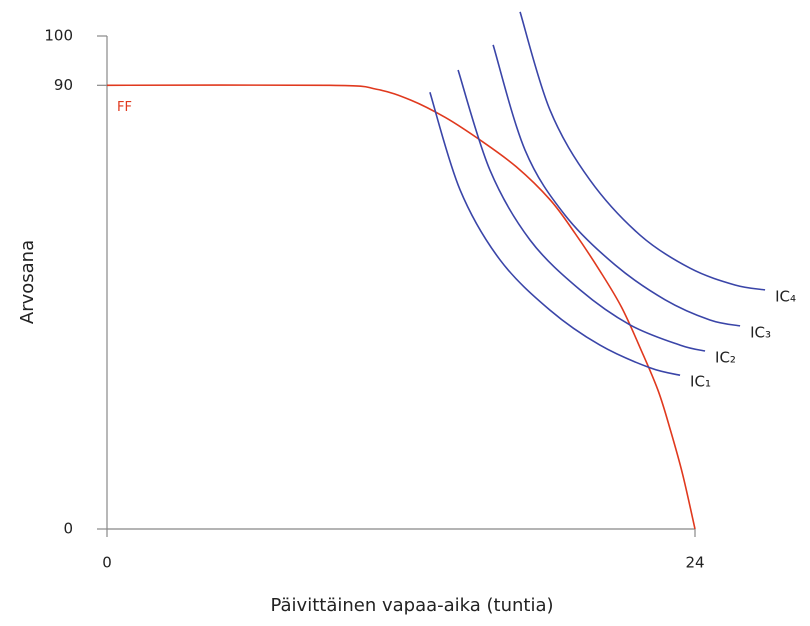 Image resolution: width=810 pixels, height=626 pixels. What do you see at coordinates (760, 332) in the screenshot?
I see `series-label: IC₃` at bounding box center [760, 332].